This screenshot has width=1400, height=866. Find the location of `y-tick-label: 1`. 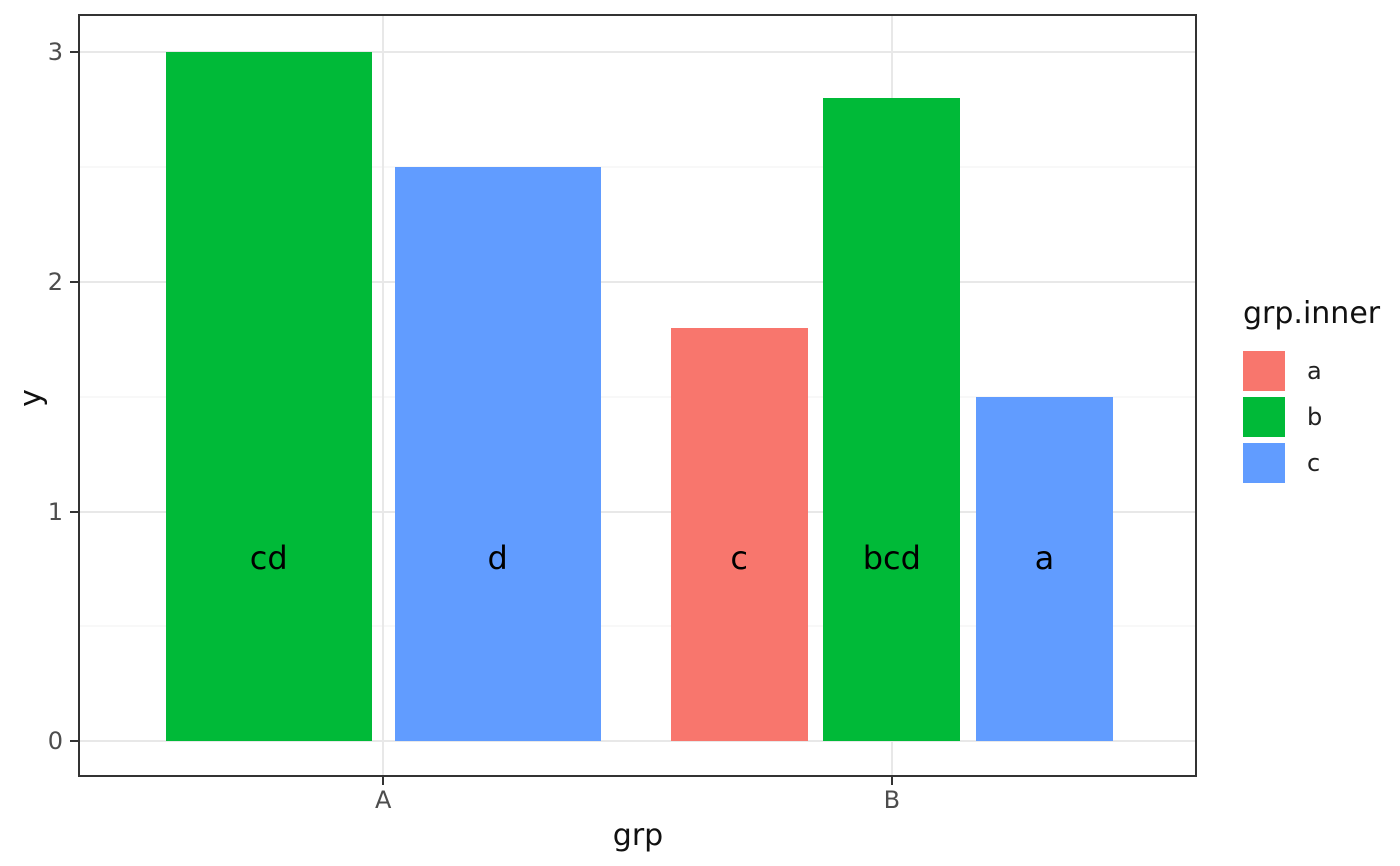

y-tick-label: 1 is located at coordinates (55, 511).